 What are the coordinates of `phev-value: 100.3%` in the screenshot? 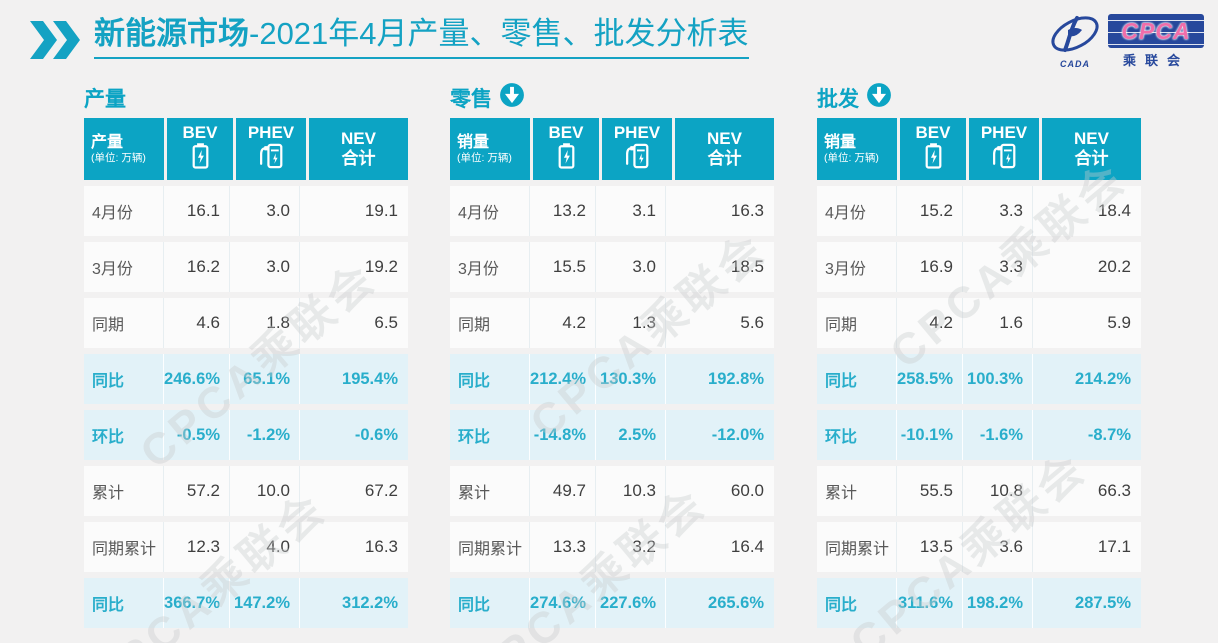 It's located at (998, 379).